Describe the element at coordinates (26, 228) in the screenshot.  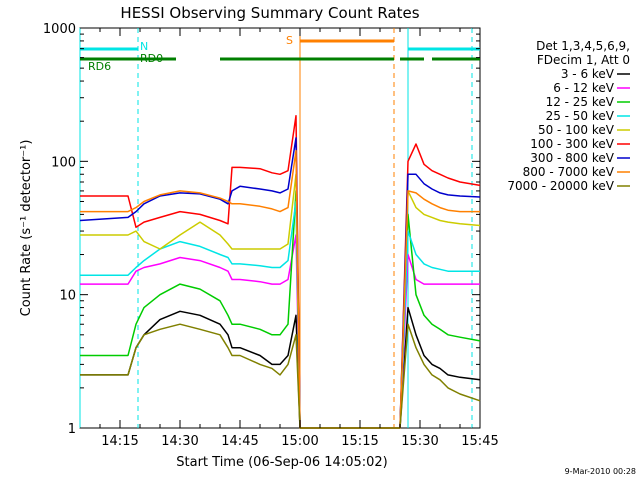
I see `y-axis-label: Count Rate (s⁻¹ detector⁻¹)` at that location.